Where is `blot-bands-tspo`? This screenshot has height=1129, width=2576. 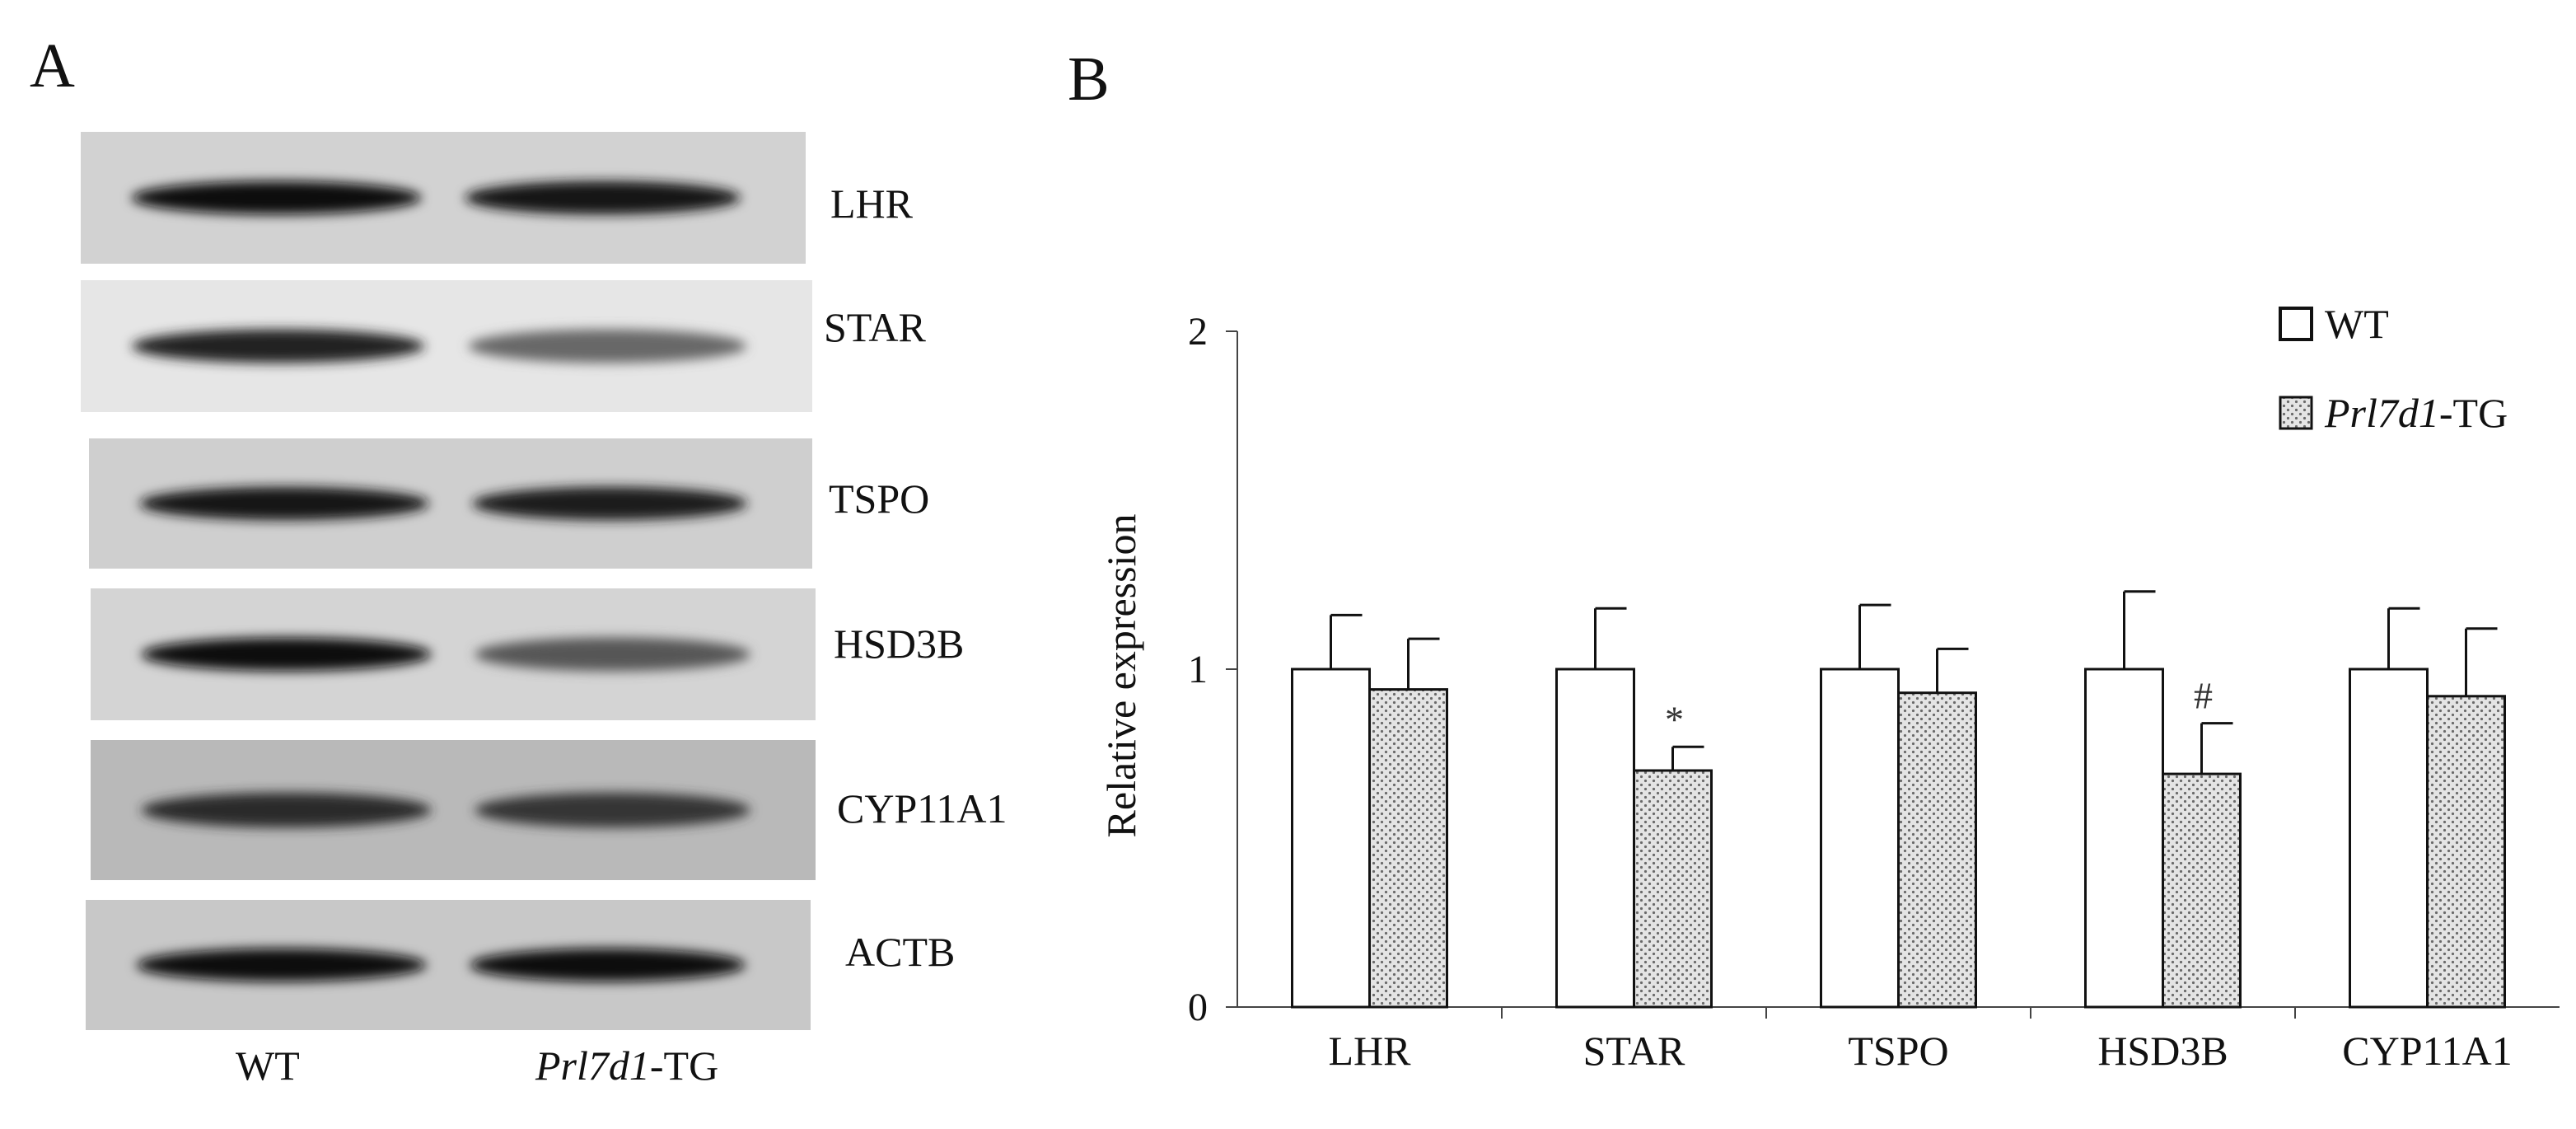
blot-bands-tspo is located at coordinates (443, 503).